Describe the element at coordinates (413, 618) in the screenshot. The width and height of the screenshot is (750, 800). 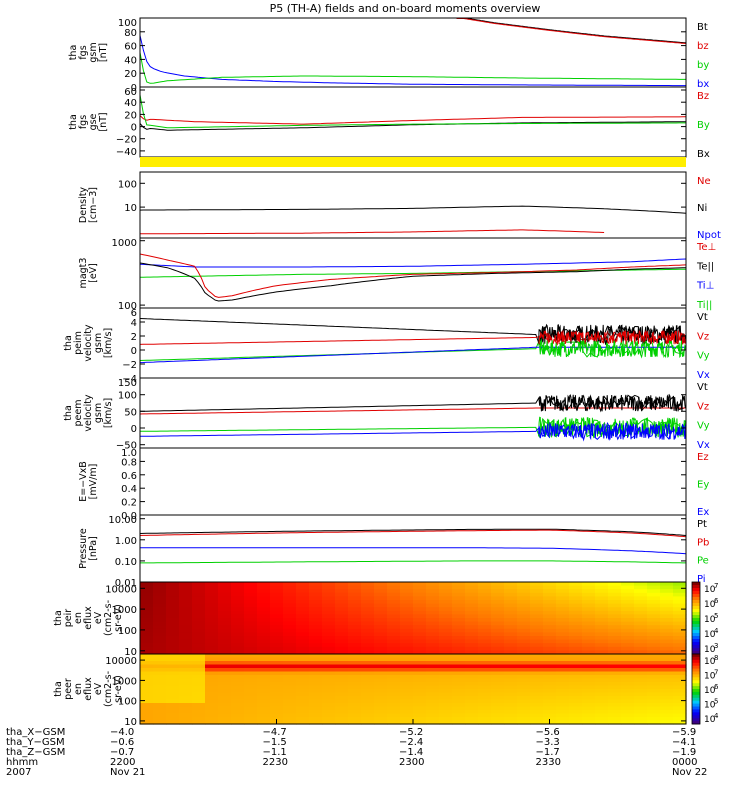
I see `peir-spectrogram-image` at that location.